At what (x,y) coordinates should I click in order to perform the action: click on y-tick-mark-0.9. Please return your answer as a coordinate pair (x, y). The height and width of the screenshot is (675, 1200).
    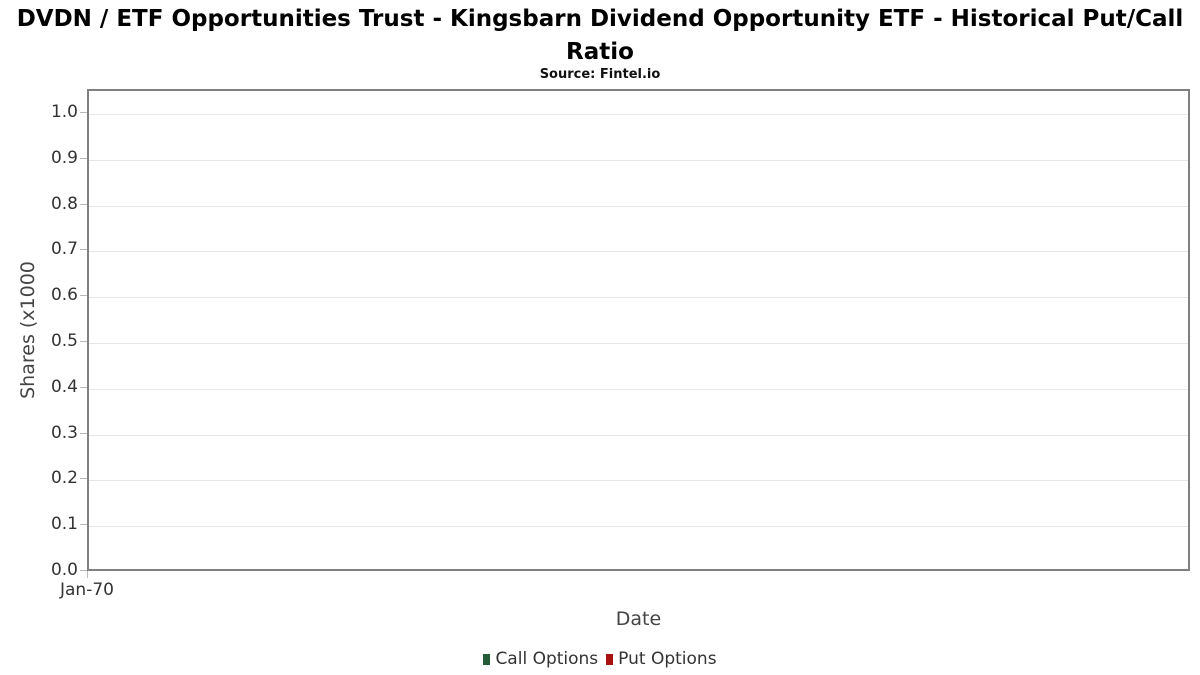
    Looking at the image, I should click on (83, 158).